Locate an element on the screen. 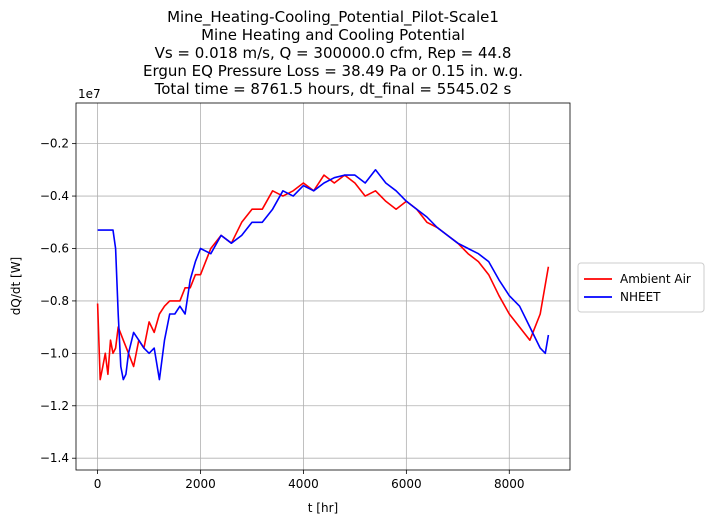  legend-label: NHEET is located at coordinates (640, 297).